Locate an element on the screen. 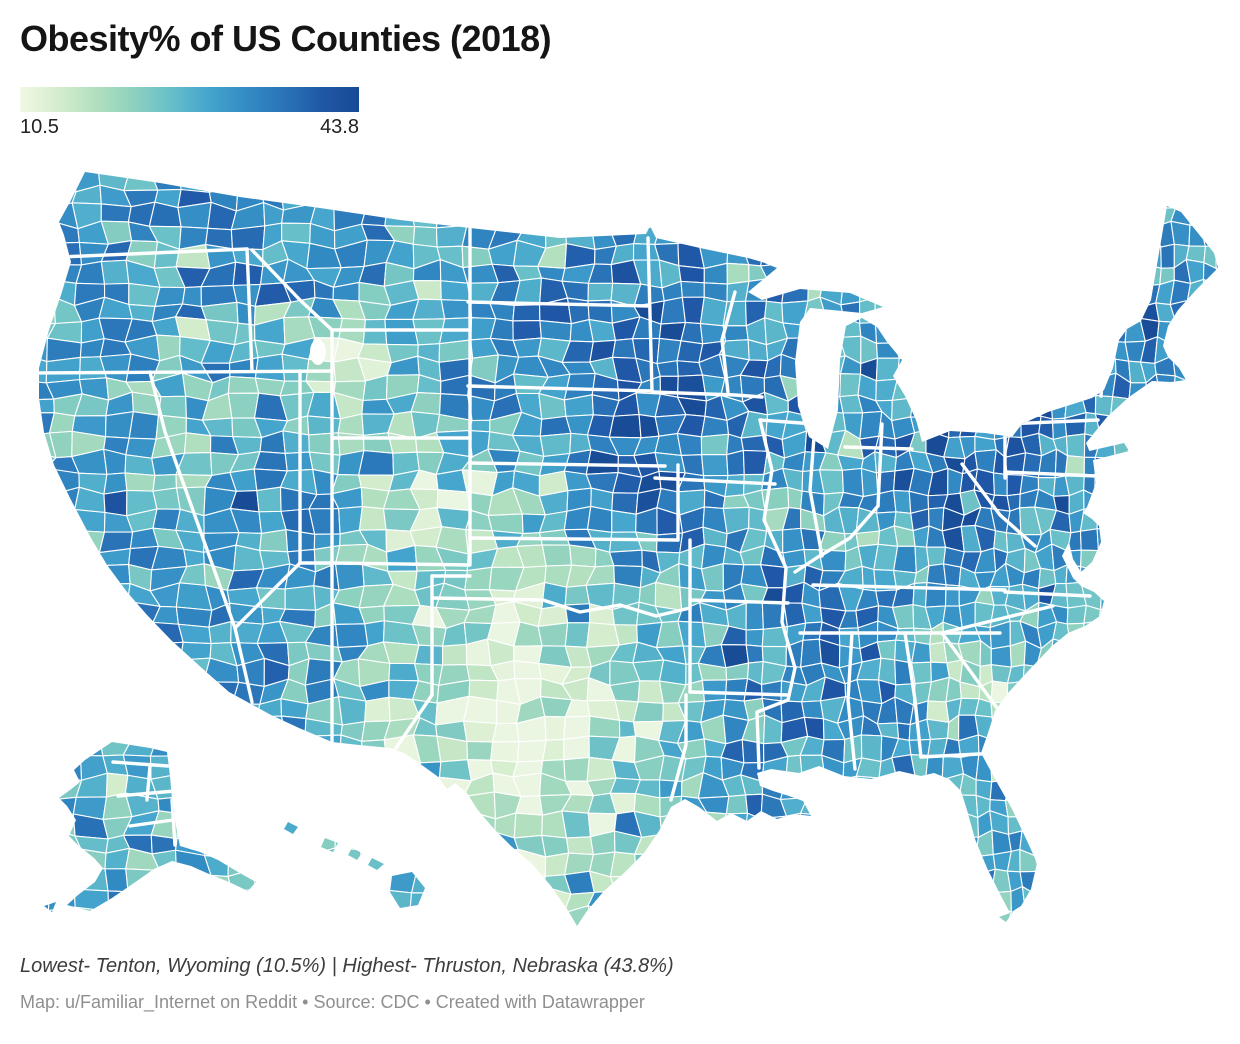 The width and height of the screenshot is (1240, 1044). legend-max-label: 43.8 is located at coordinates (339, 127).